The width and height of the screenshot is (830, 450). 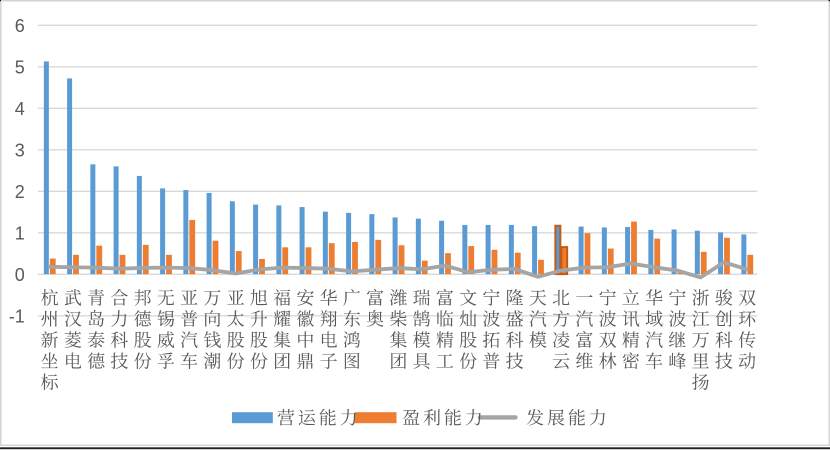 What do you see at coordinates (17, 317) in the screenshot?
I see `svg-text: -1` at bounding box center [17, 317].